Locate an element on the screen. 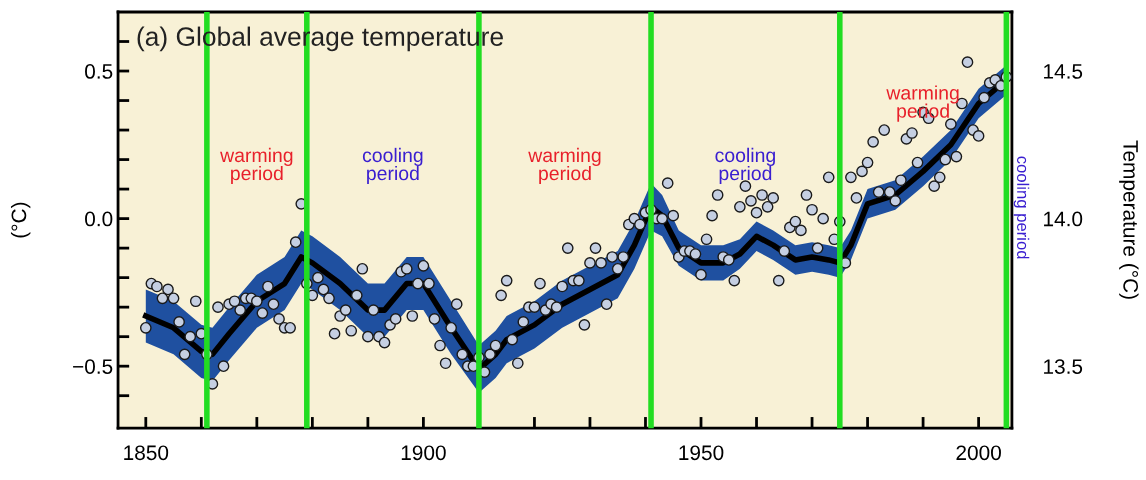 The width and height of the screenshot is (1146, 480). y2-axis-title: Temperature (°C) is located at coordinates (1129, 219).